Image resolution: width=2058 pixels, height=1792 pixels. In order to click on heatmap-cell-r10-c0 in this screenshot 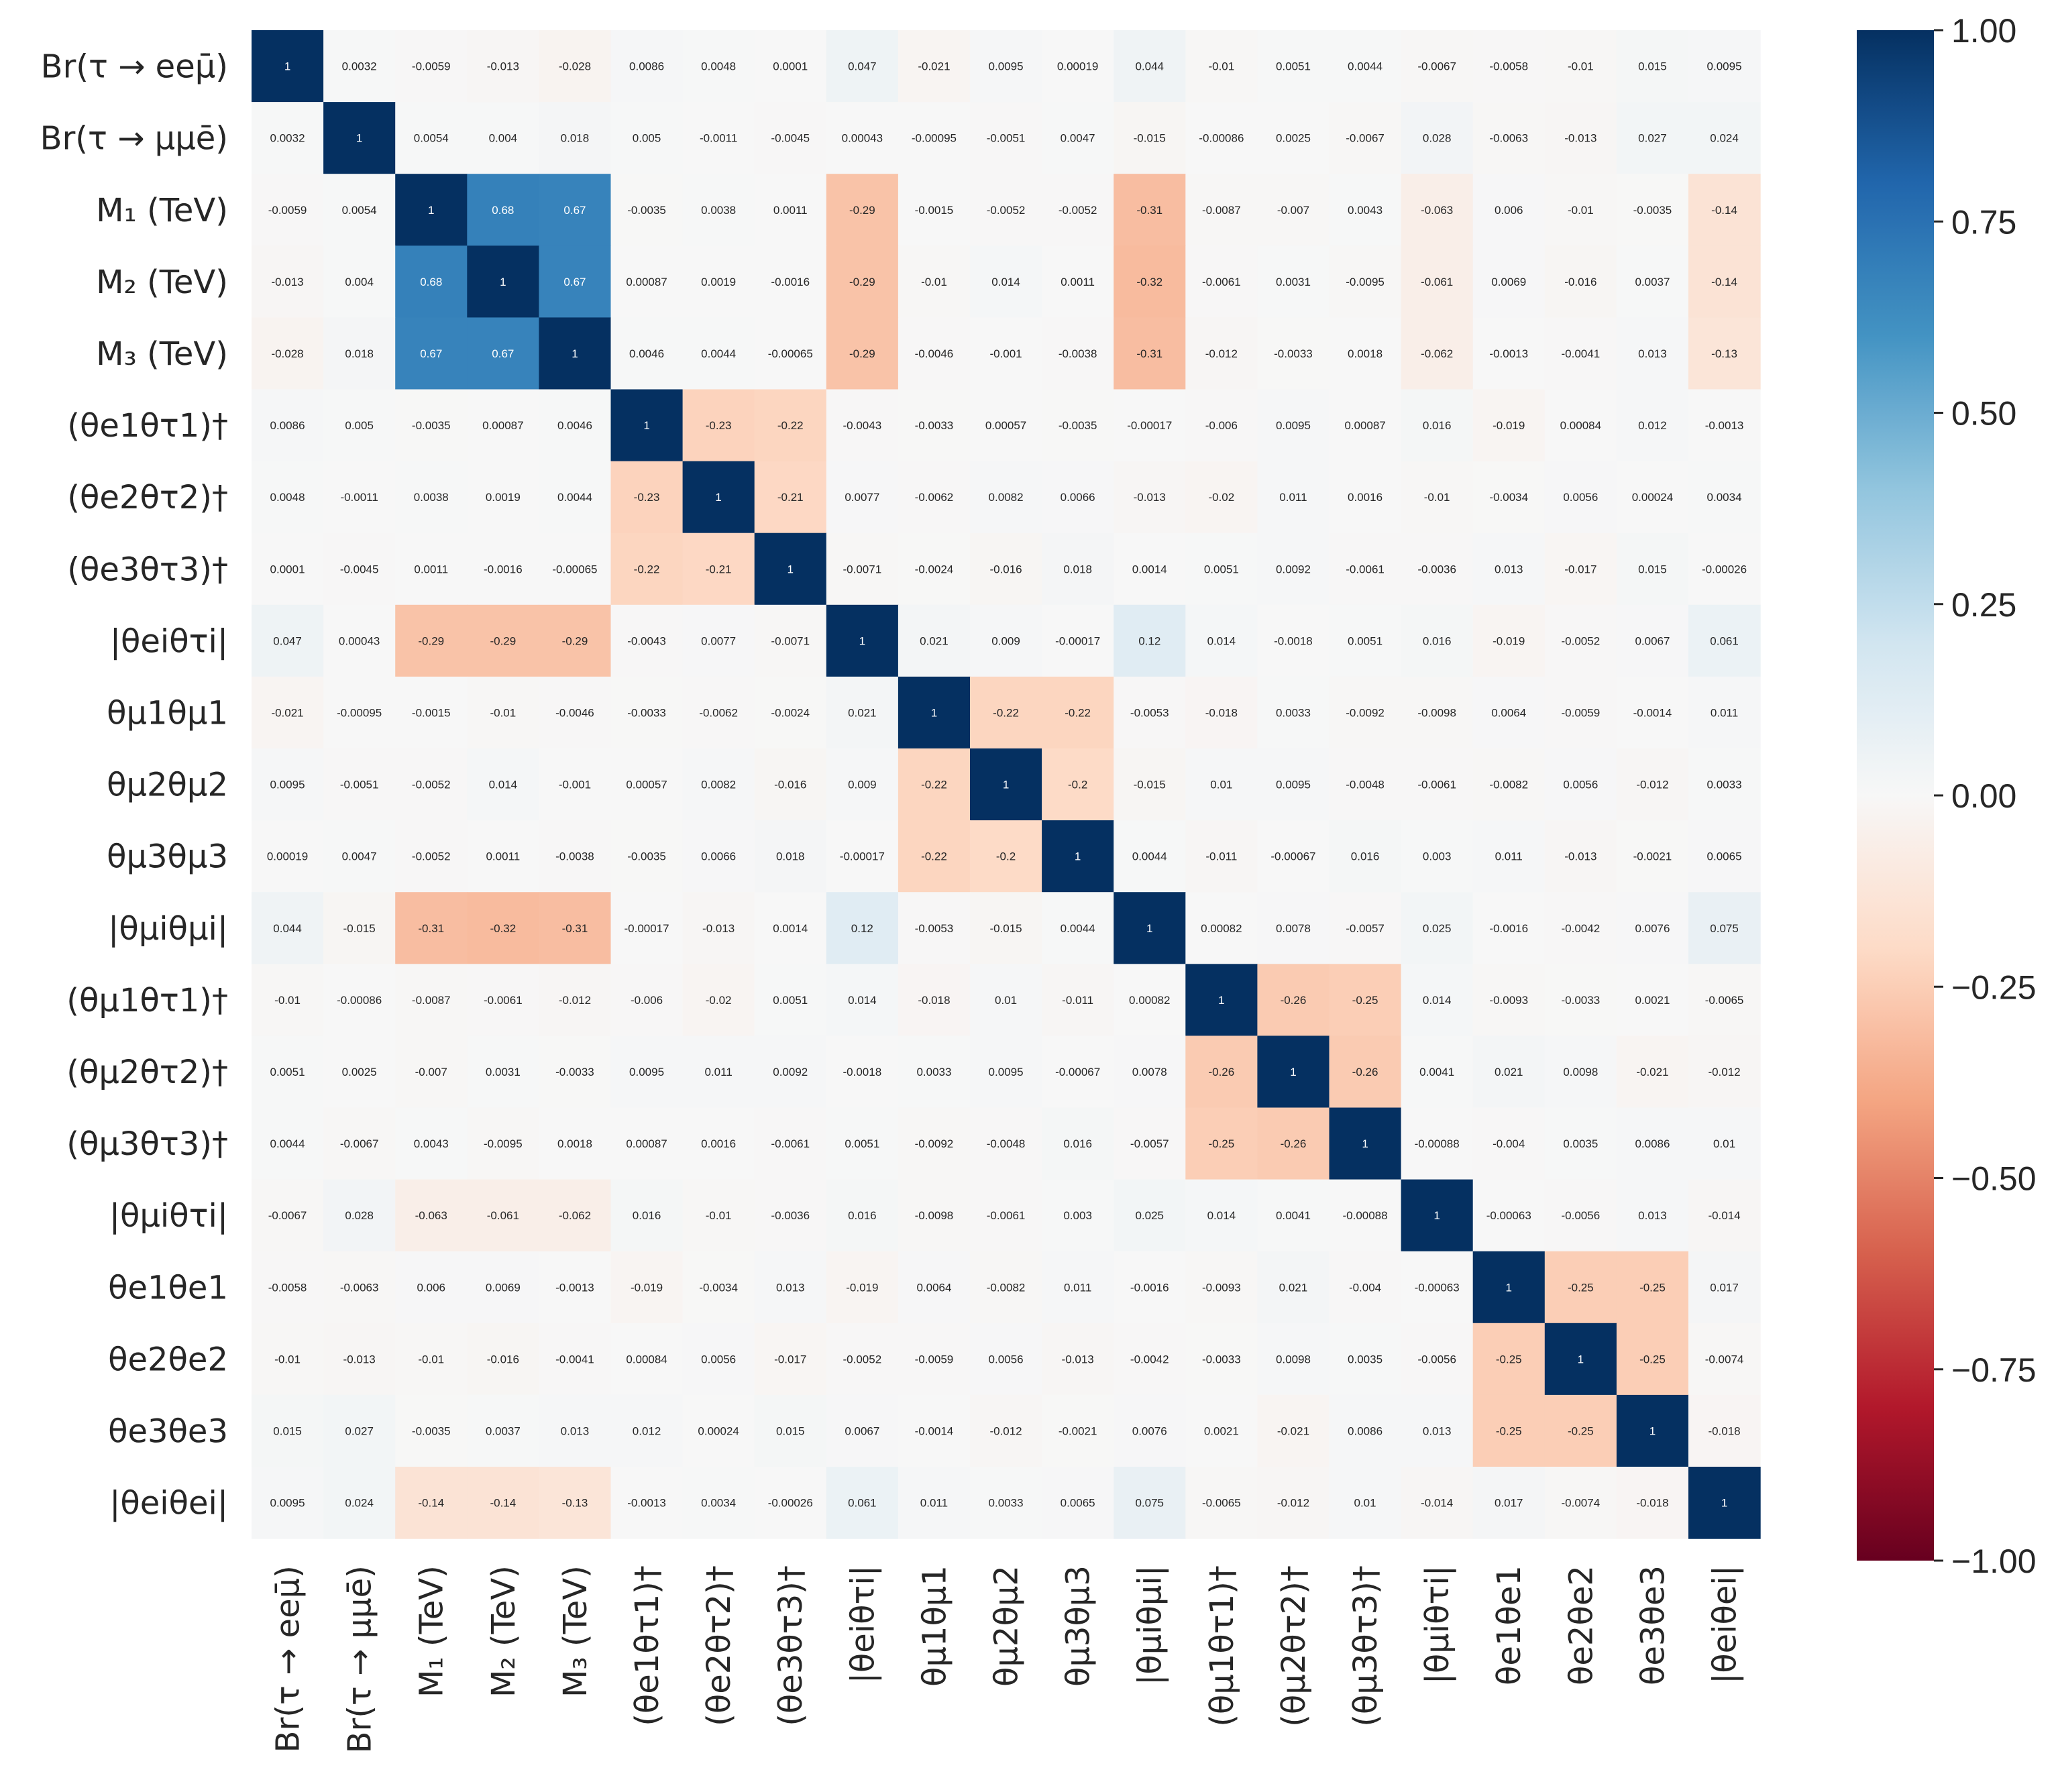, I will do `click(288, 784)`.